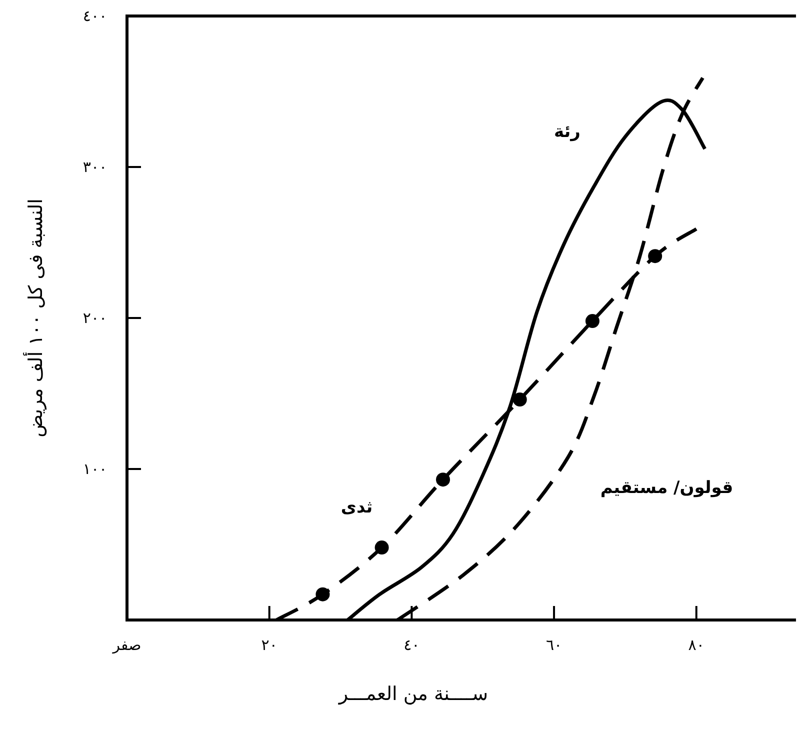  What do you see at coordinates (356, 508) in the screenshot?
I see `series-label: ثدى` at bounding box center [356, 508].